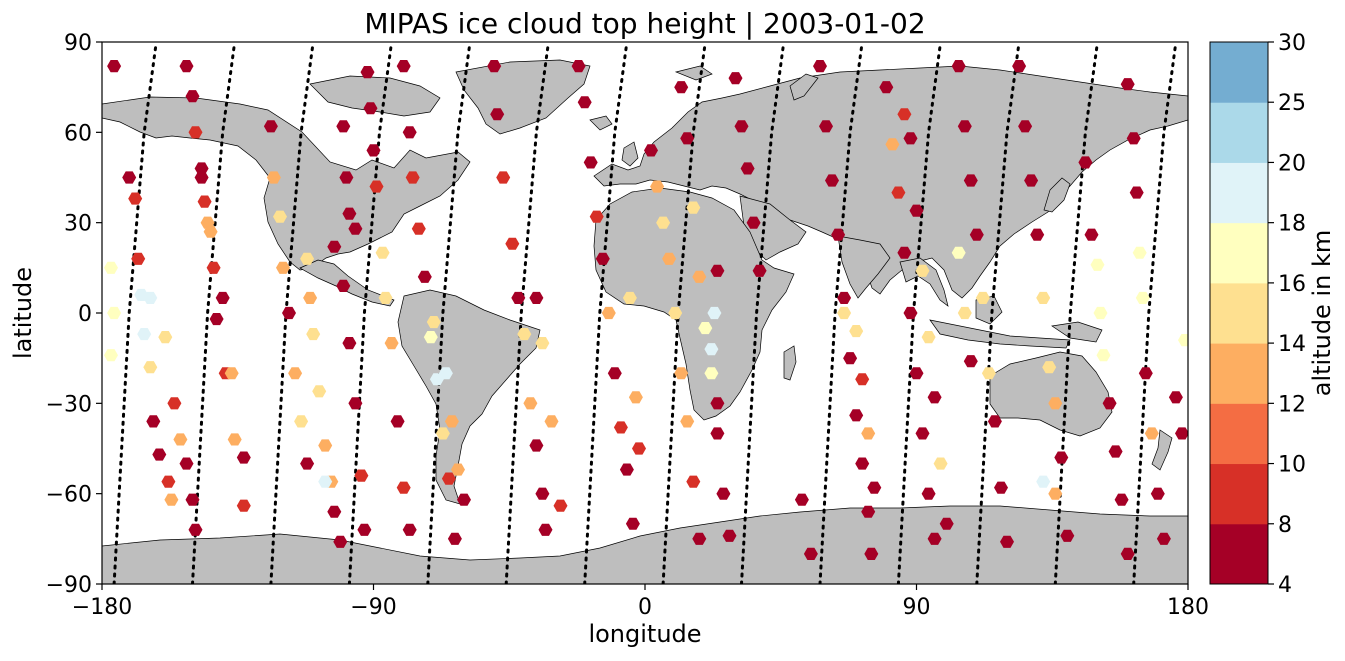  What do you see at coordinates (69, 495) in the screenshot?
I see `y-tick-label: −60` at bounding box center [69, 495].